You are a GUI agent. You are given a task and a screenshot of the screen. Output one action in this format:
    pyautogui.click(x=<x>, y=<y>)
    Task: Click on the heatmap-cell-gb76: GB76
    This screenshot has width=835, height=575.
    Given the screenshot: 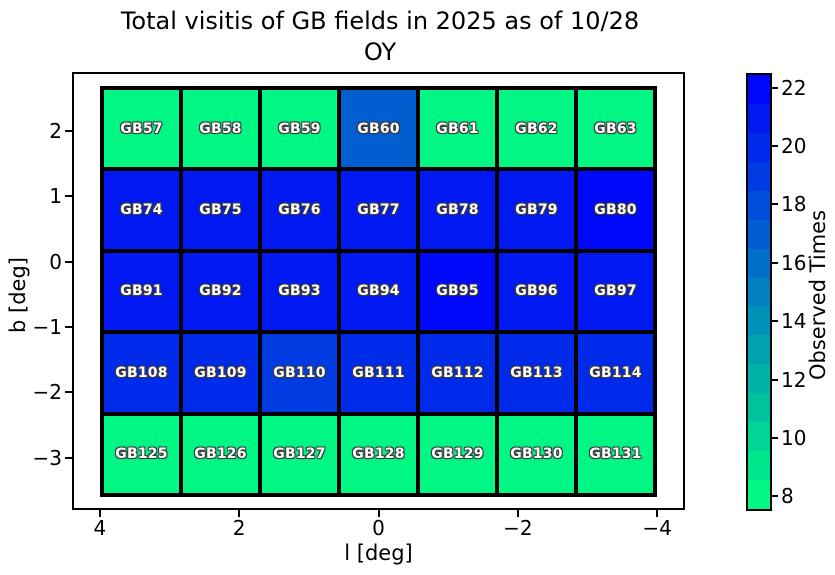 What is the action you would take?
    pyautogui.click(x=299, y=210)
    